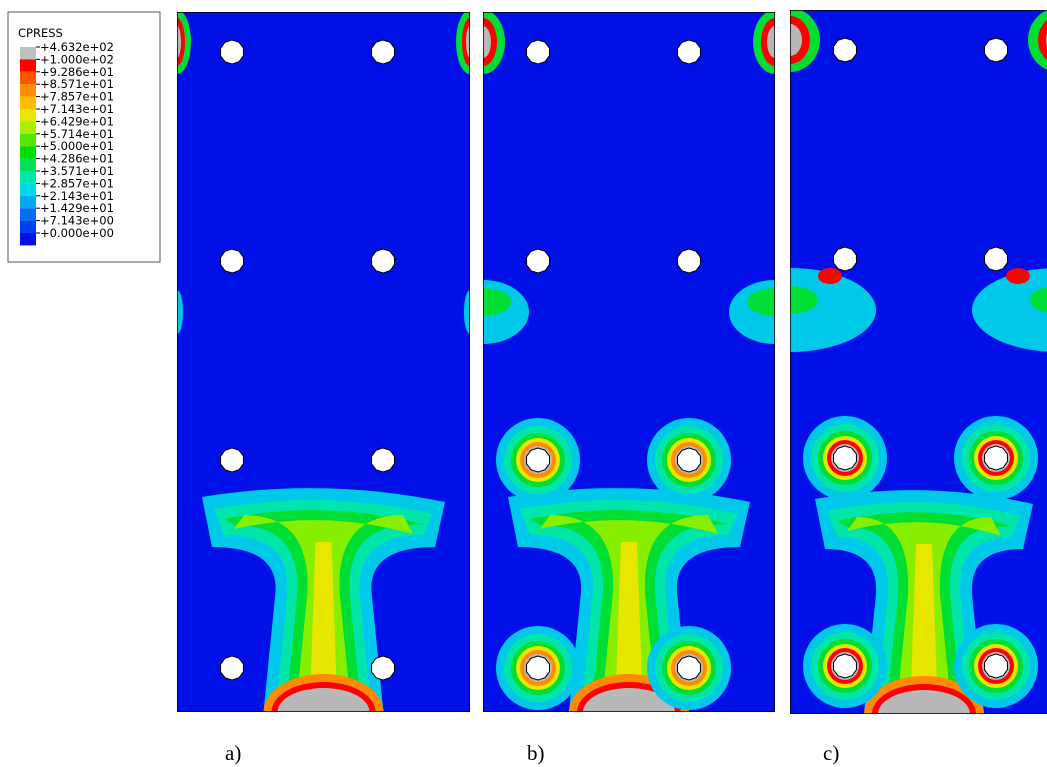  Describe the element at coordinates (831, 753) in the screenshot. I see `panel-label: c)` at that location.